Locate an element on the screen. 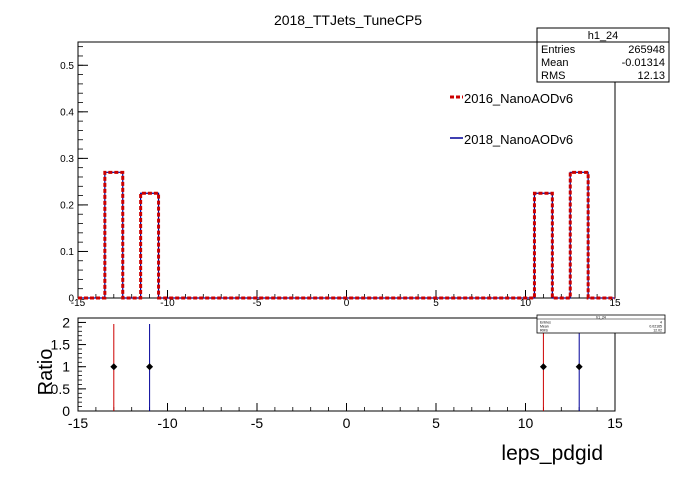 This screenshot has width=696, height=477. top-y-axis: 0 0.1 0.2 0.3 0.4 0.5 is located at coordinates (74, 175).